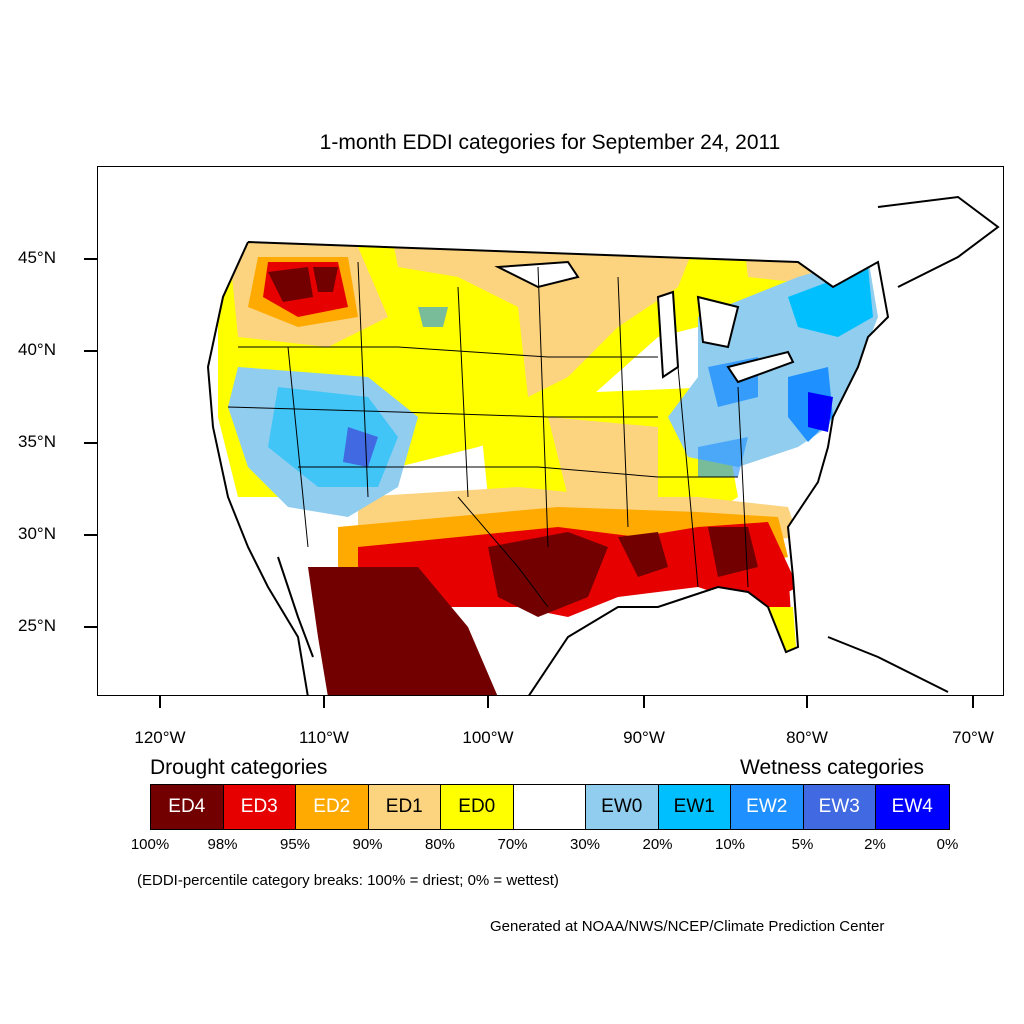  Describe the element at coordinates (477, 807) in the screenshot. I see `legend-category-ed0: ED0` at that location.